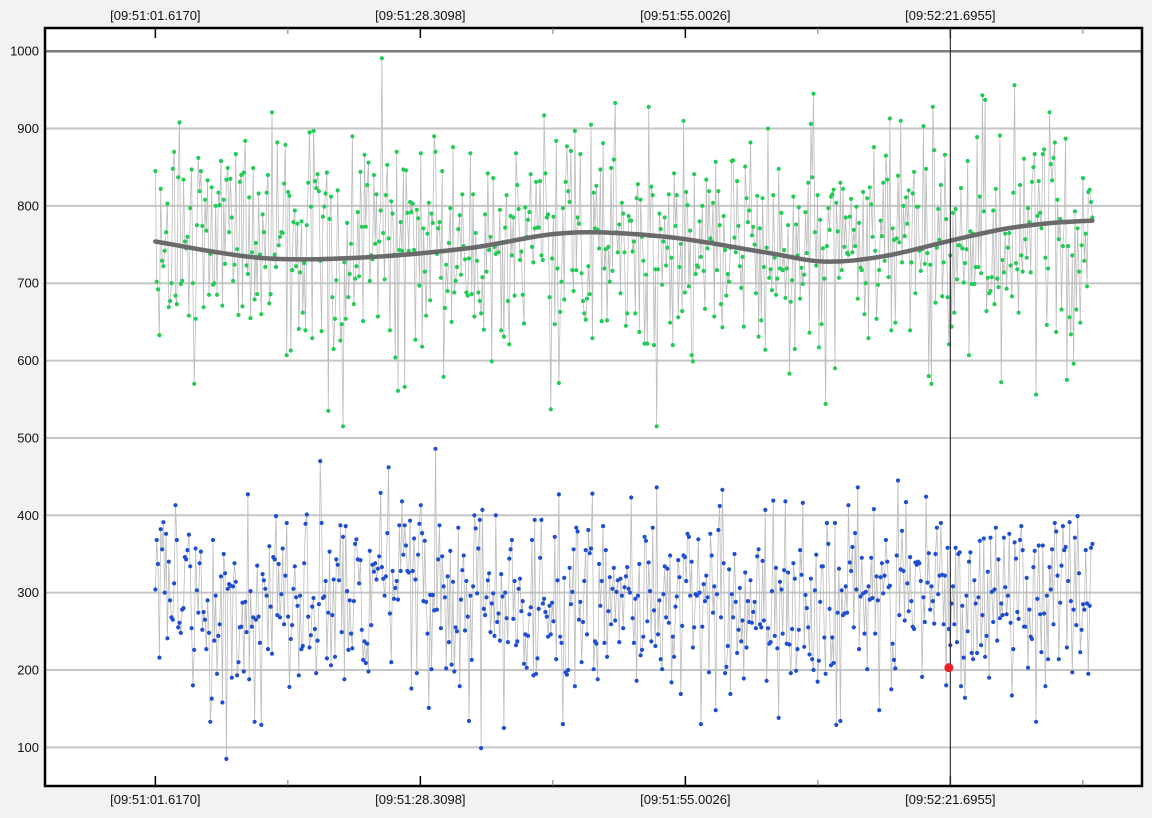  What do you see at coordinates (949, 668) in the screenshot?
I see `selected-point` at bounding box center [949, 668].